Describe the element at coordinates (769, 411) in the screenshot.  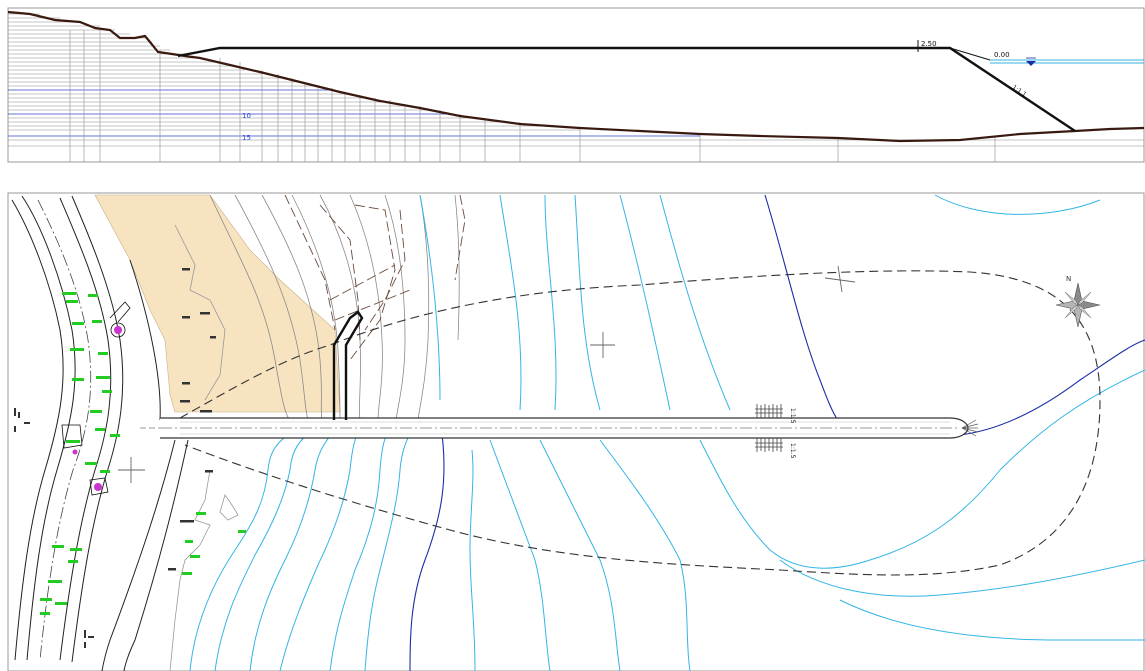
I see `slope-hatch-top` at that location.